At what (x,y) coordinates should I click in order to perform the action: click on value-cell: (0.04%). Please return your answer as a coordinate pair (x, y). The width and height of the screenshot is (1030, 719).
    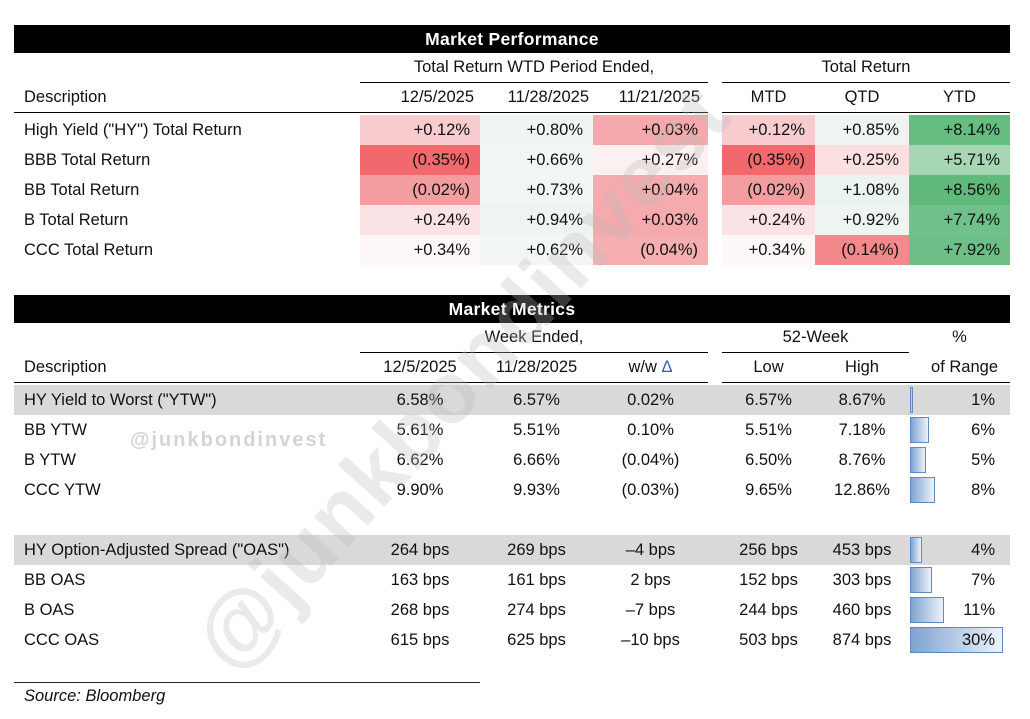
    Looking at the image, I should click on (650, 250).